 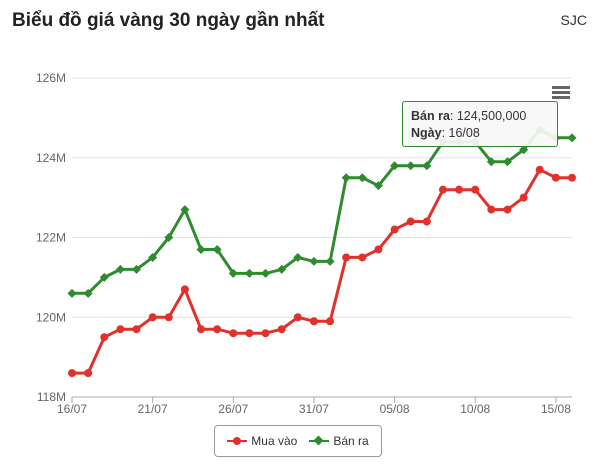 What do you see at coordinates (168, 20) in the screenshot?
I see `chart-title: Biểu đồ giá vàng 30 ngày gần nhất` at bounding box center [168, 20].